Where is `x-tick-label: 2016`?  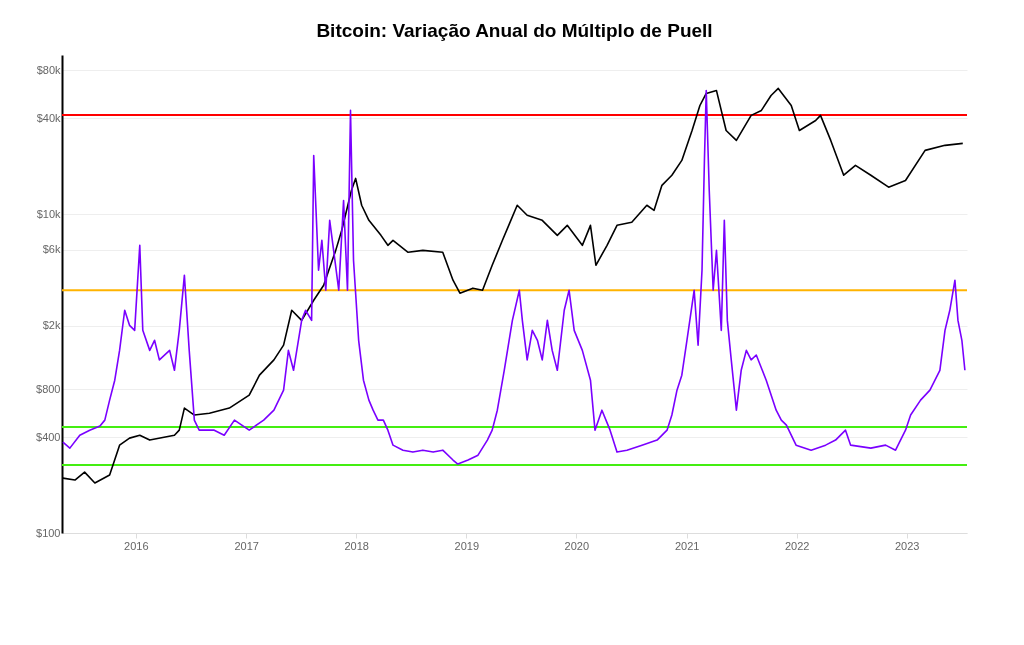
x-tick-label: 2016 is located at coordinates (136, 545).